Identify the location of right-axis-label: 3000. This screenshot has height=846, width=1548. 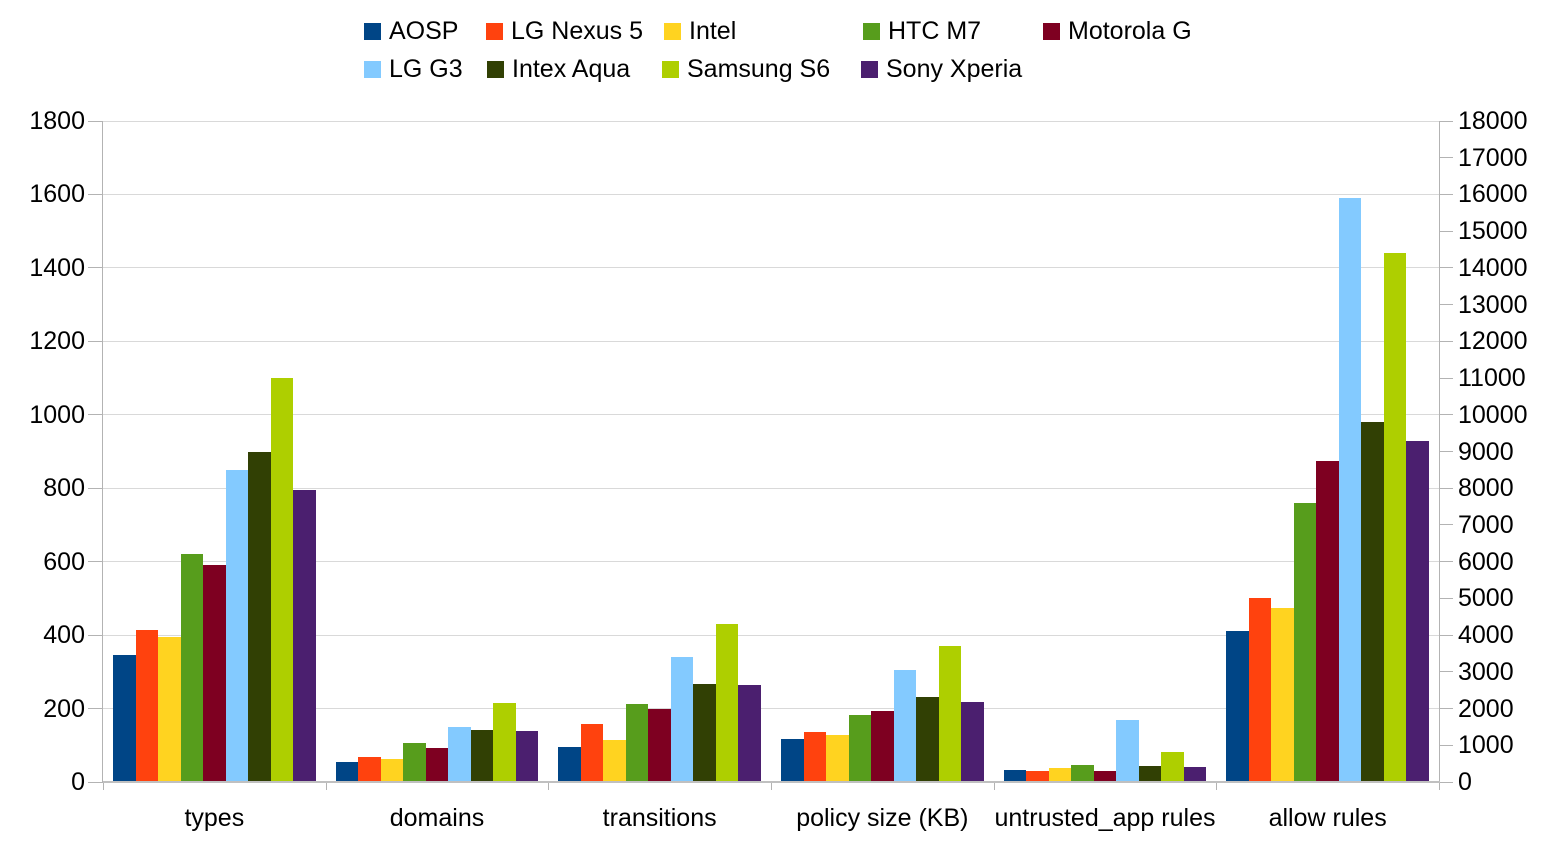
(1486, 671).